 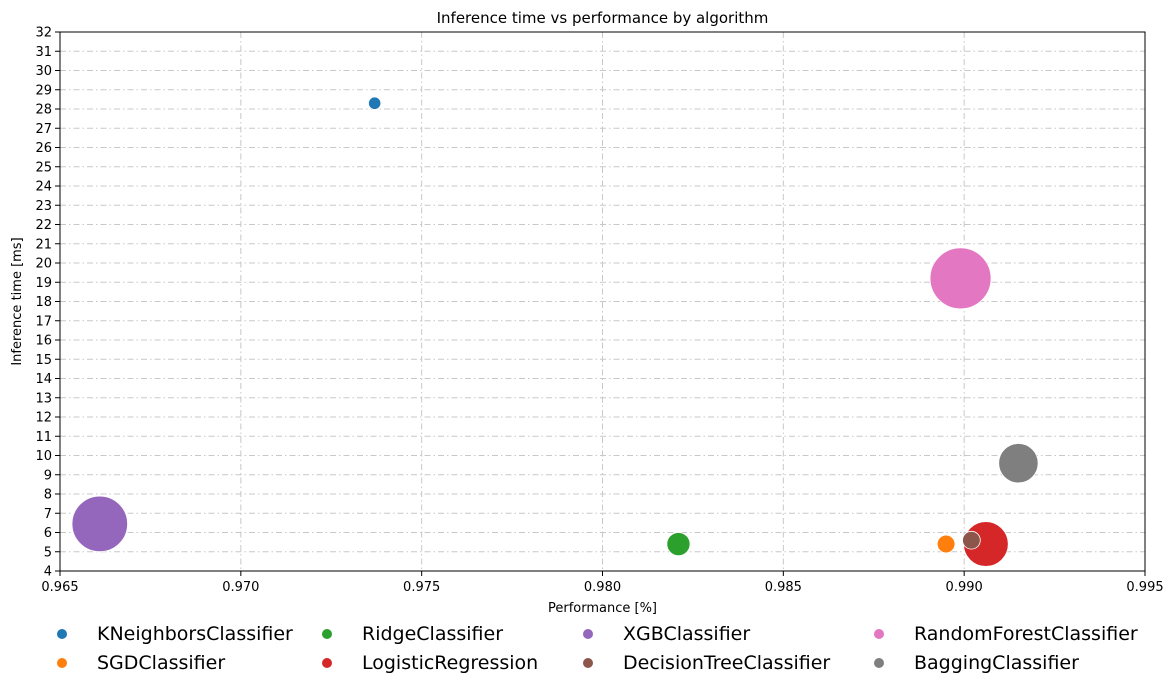 I want to click on y-axis-label: Inference time [ms], so click(x=17, y=301).